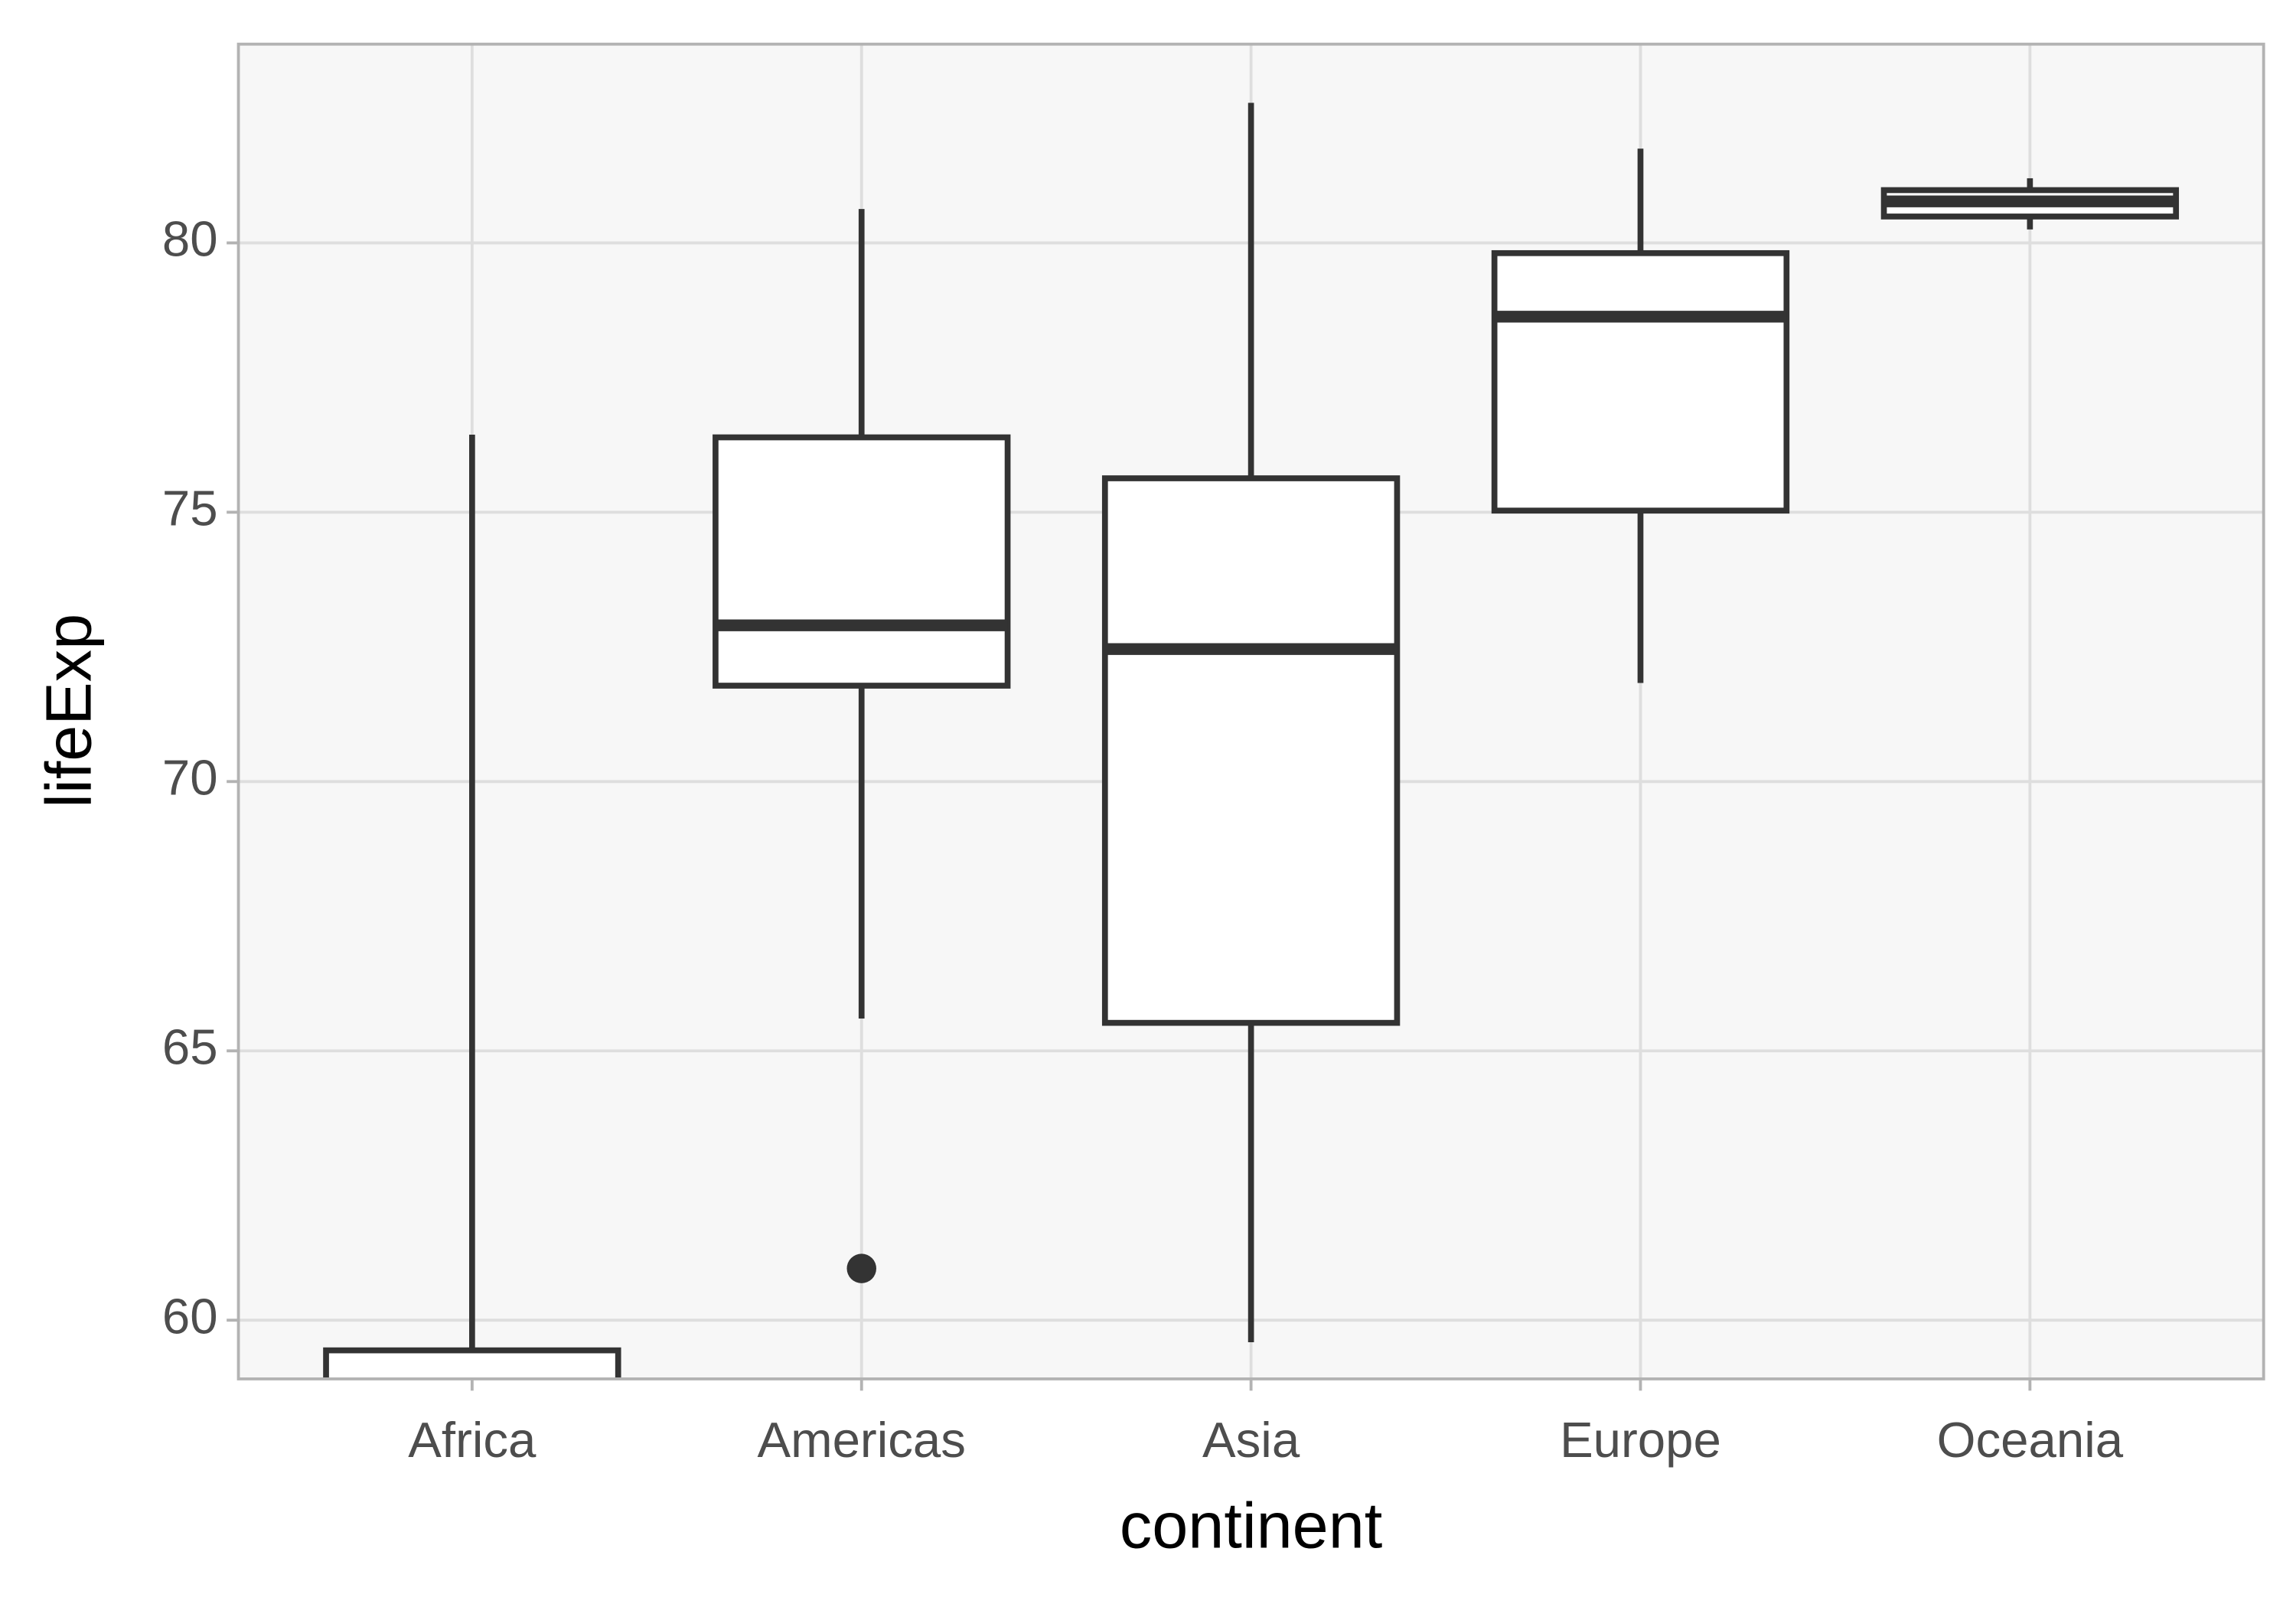 Image resolution: width=2296 pixels, height=1607 pixels. Describe the element at coordinates (190, 239) in the screenshot. I see `y-tick-label: 80` at that location.